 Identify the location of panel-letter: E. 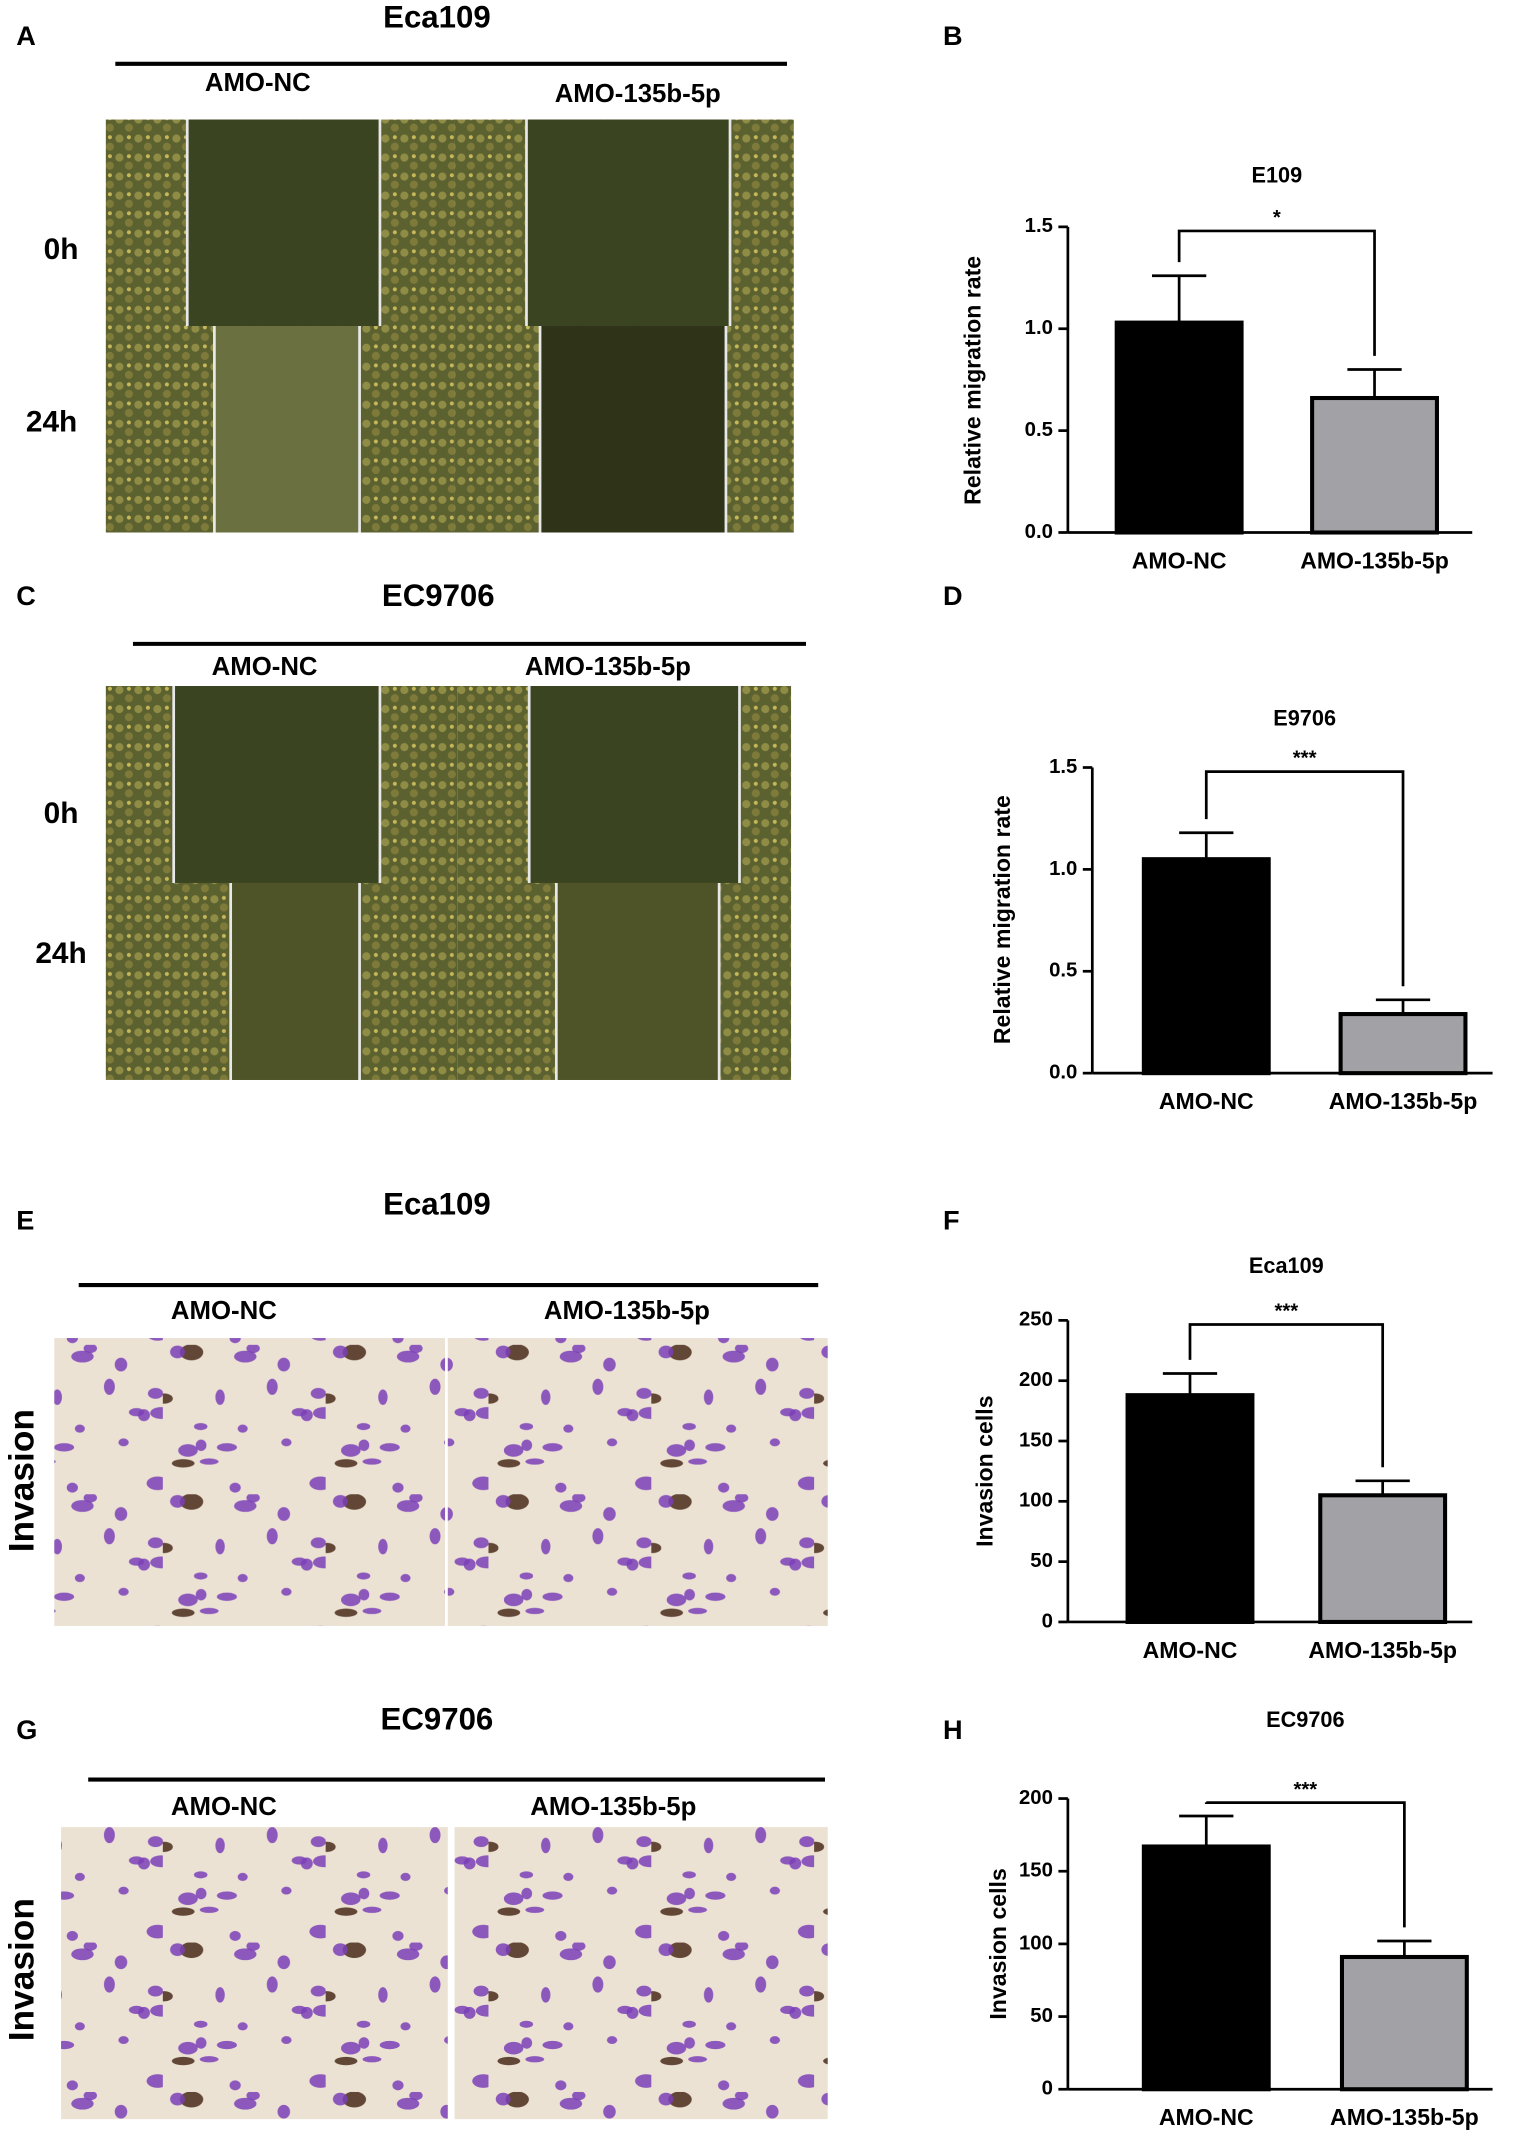
(25, 1220).